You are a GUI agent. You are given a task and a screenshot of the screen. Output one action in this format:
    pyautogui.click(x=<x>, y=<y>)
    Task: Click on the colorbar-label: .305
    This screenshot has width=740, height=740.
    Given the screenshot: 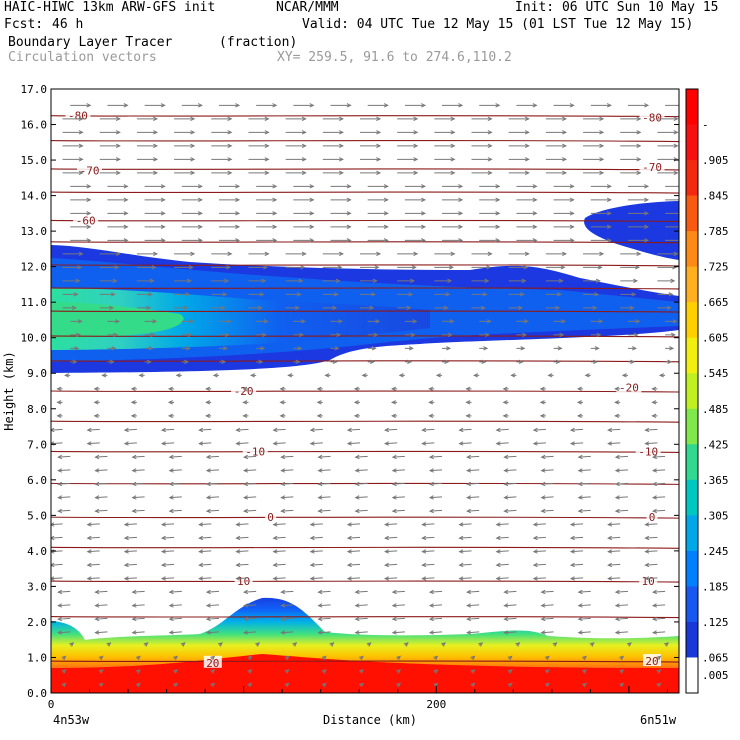 What is the action you would take?
    pyautogui.click(x=715, y=515)
    